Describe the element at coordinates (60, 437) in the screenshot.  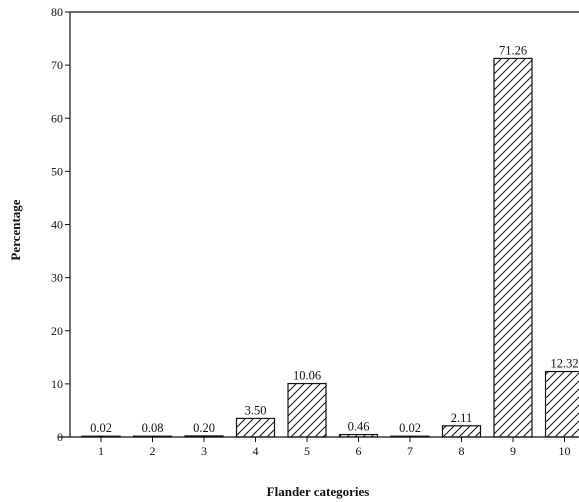
I see `y-tick-label: 0` at that location.